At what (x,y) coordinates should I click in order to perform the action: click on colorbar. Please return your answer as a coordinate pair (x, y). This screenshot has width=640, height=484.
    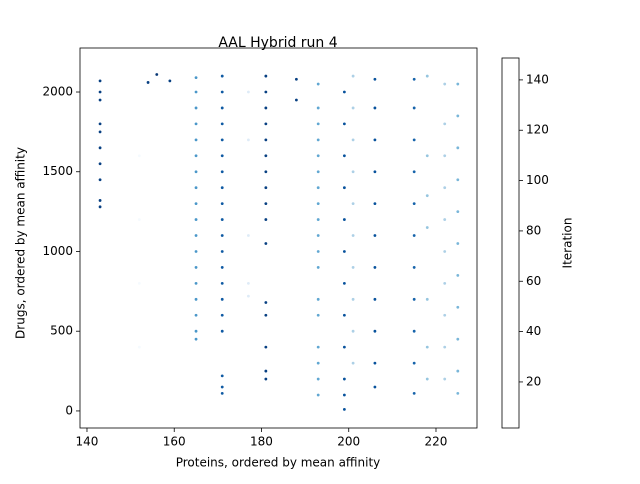
    Looking at the image, I should click on (510, 243).